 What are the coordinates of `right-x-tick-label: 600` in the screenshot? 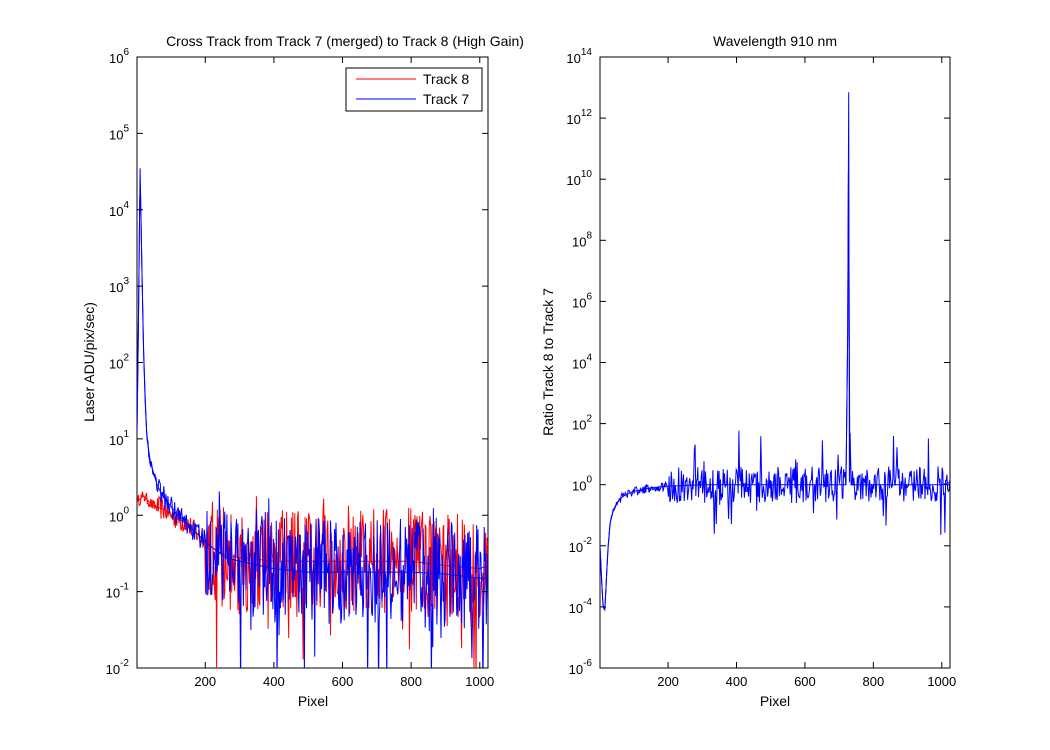 It's located at (805, 681).